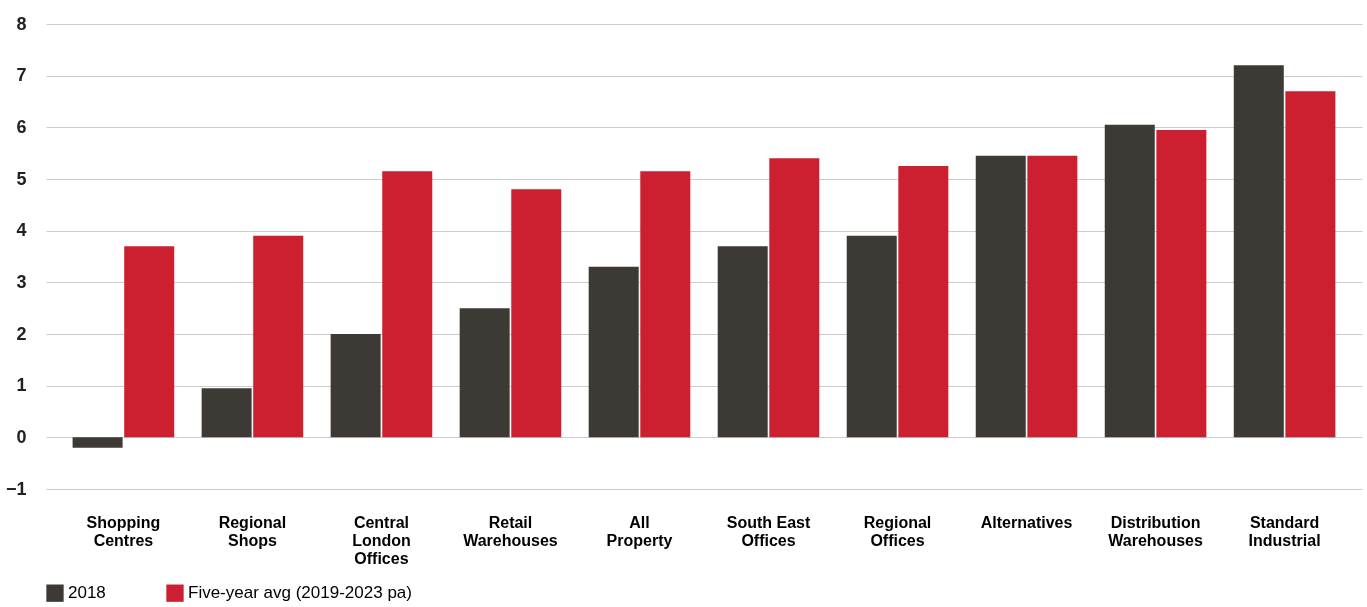 The width and height of the screenshot is (1367, 607). Describe the element at coordinates (768, 531) in the screenshot. I see `x-tick-label: South East Offices` at that location.